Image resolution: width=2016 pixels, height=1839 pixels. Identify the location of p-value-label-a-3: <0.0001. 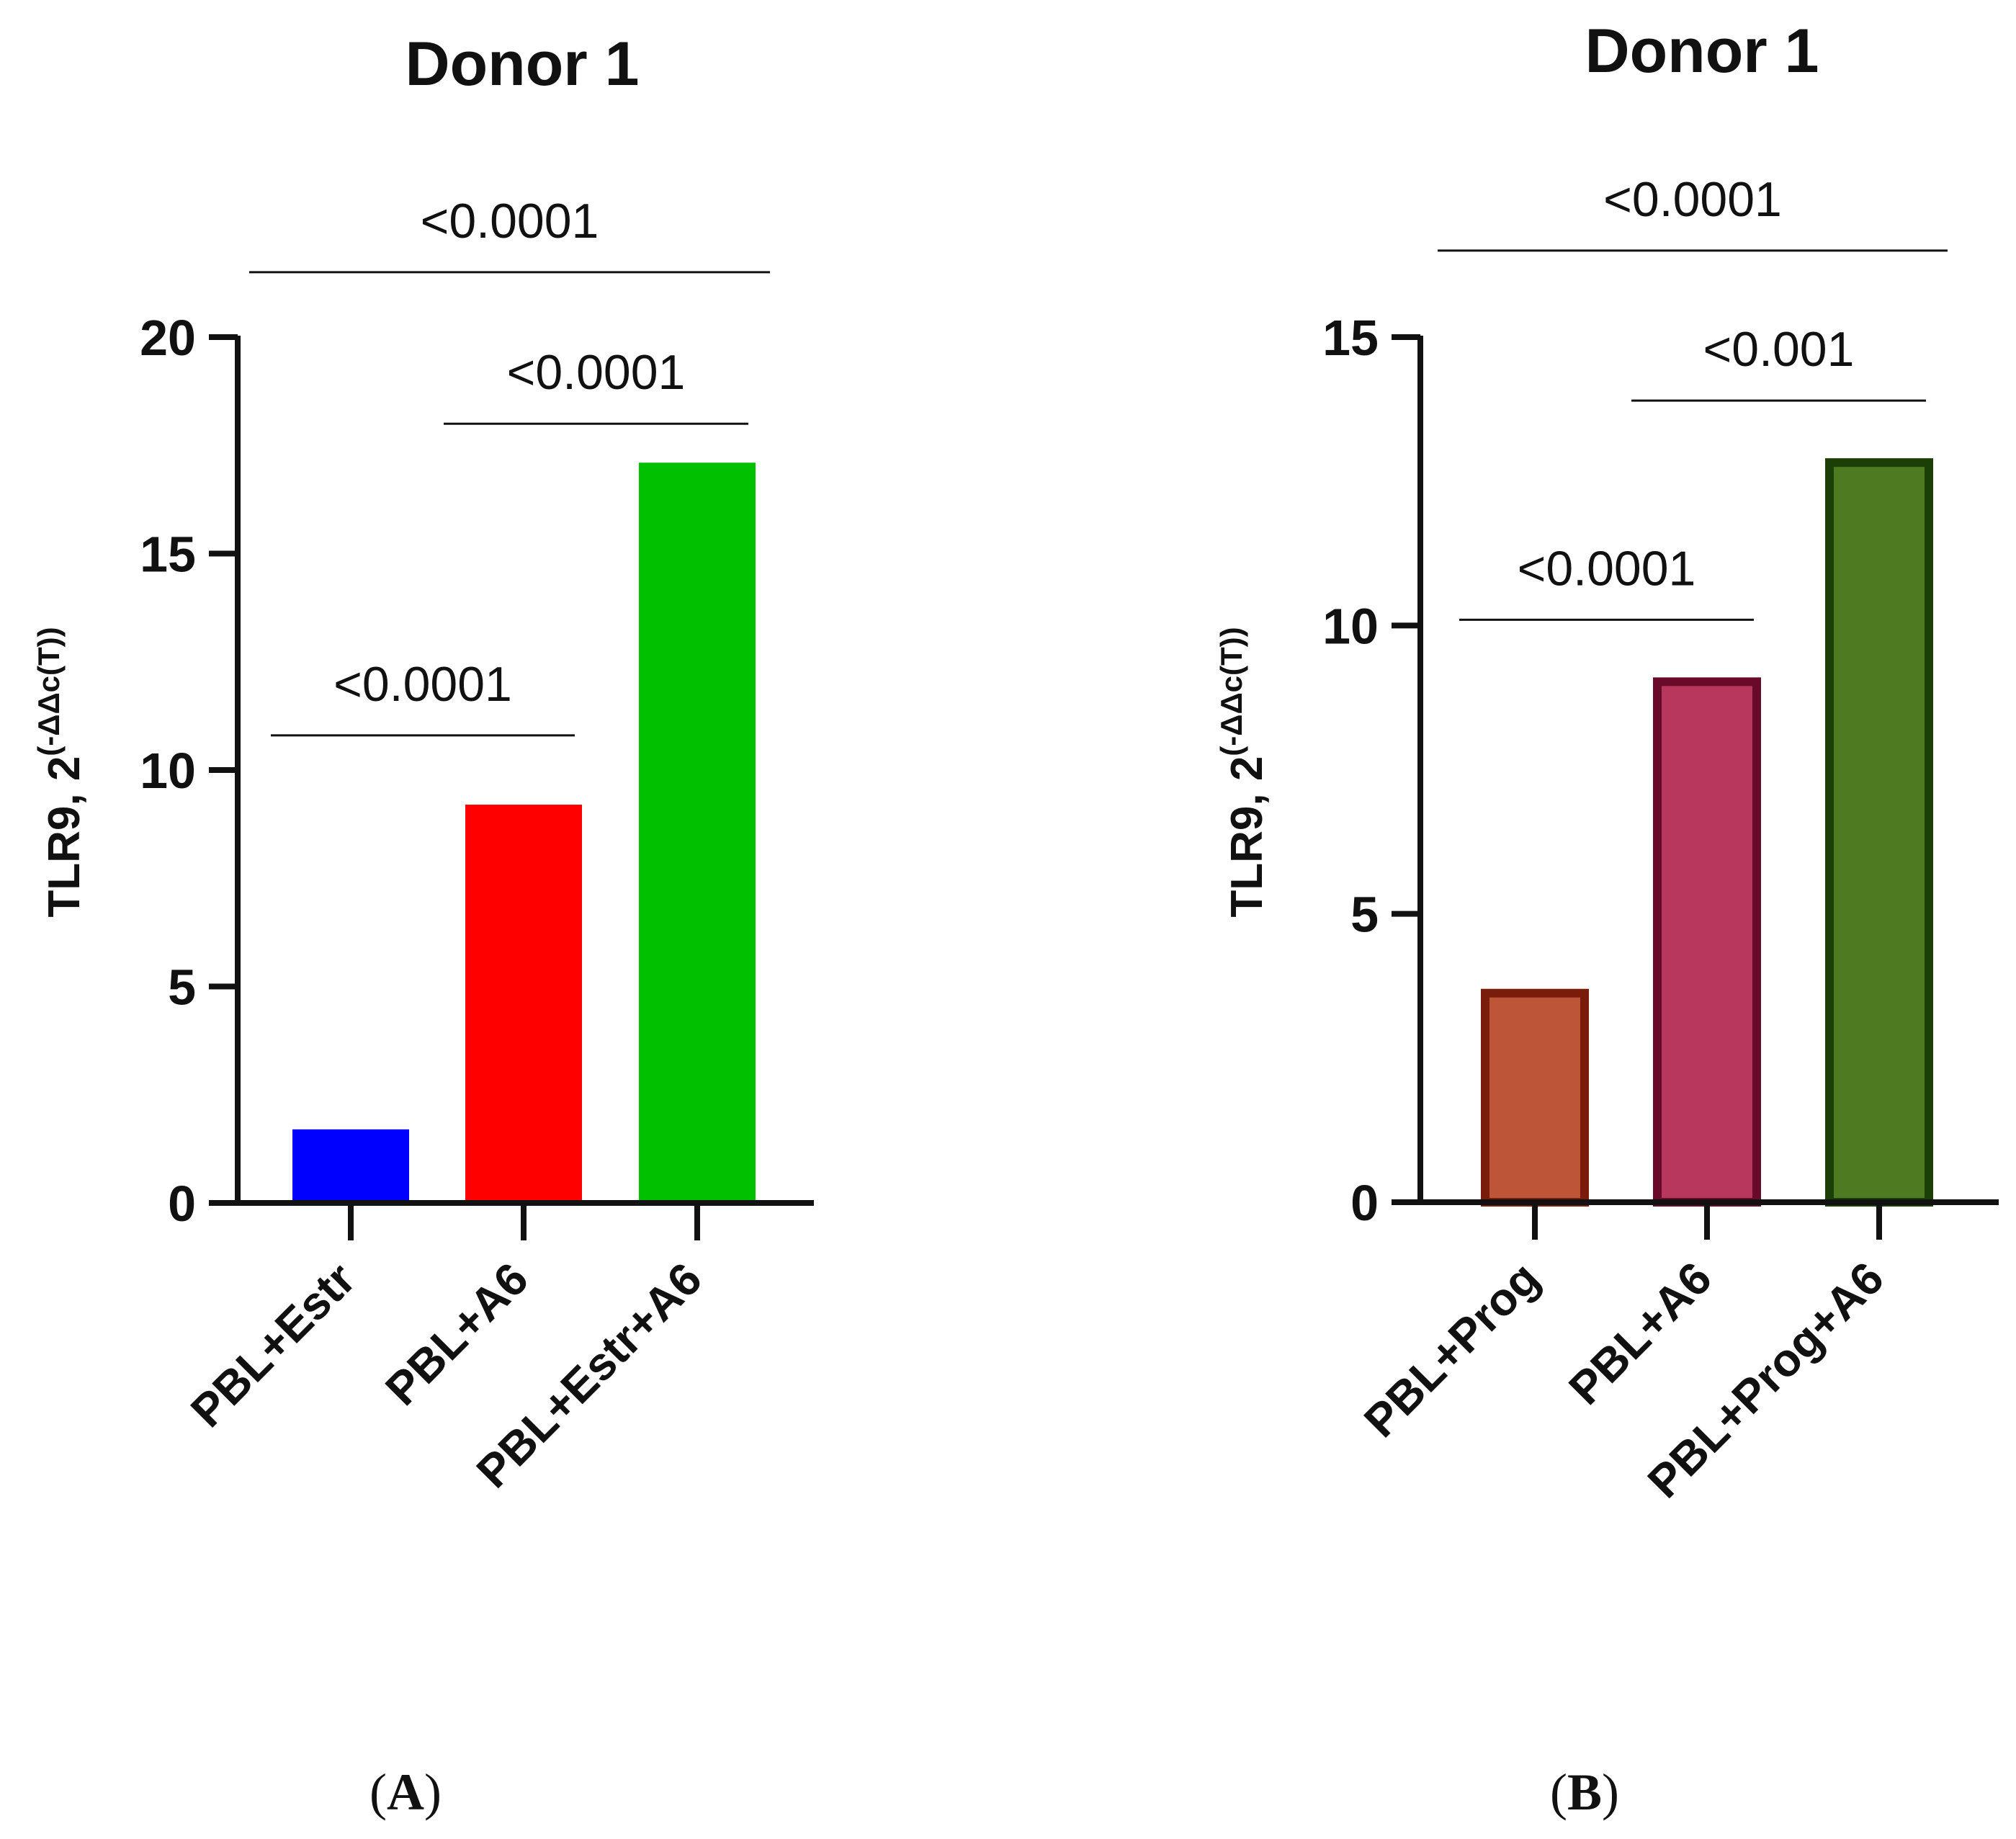
(510, 222).